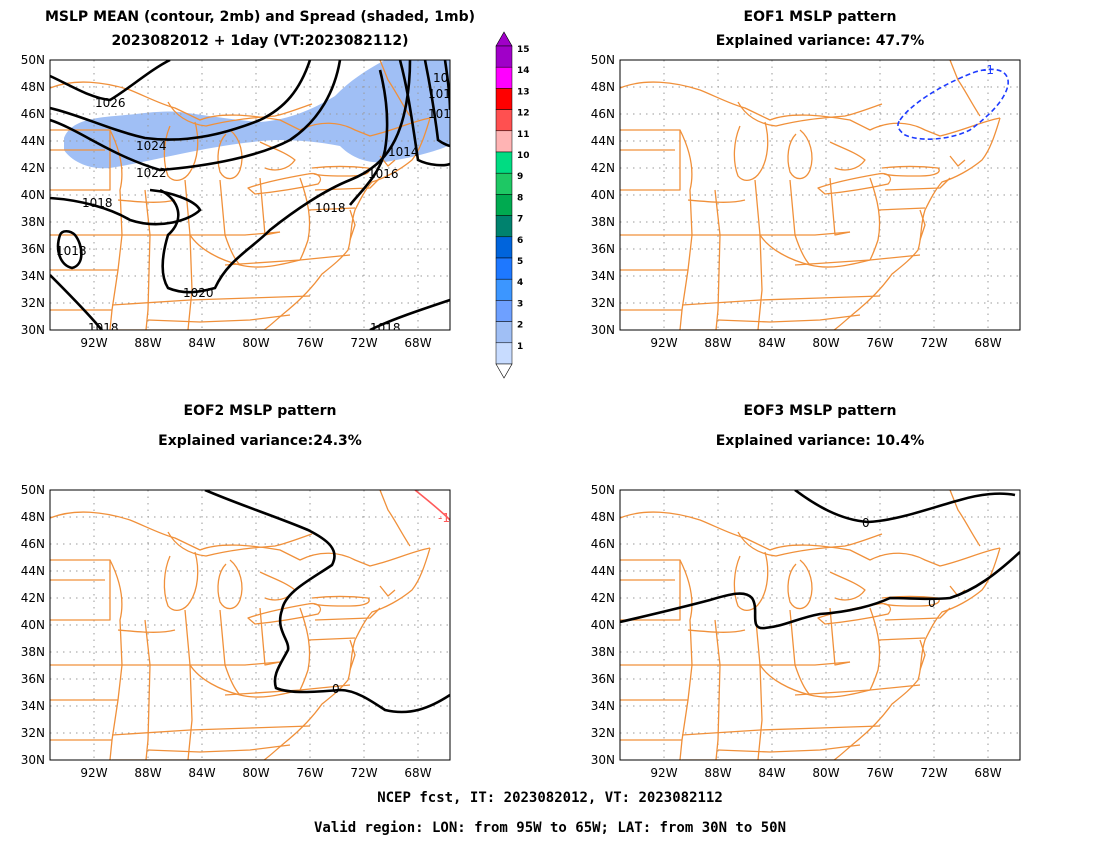  What do you see at coordinates (504, 371) in the screenshot?
I see `colorbar-lower-arrow` at bounding box center [504, 371].